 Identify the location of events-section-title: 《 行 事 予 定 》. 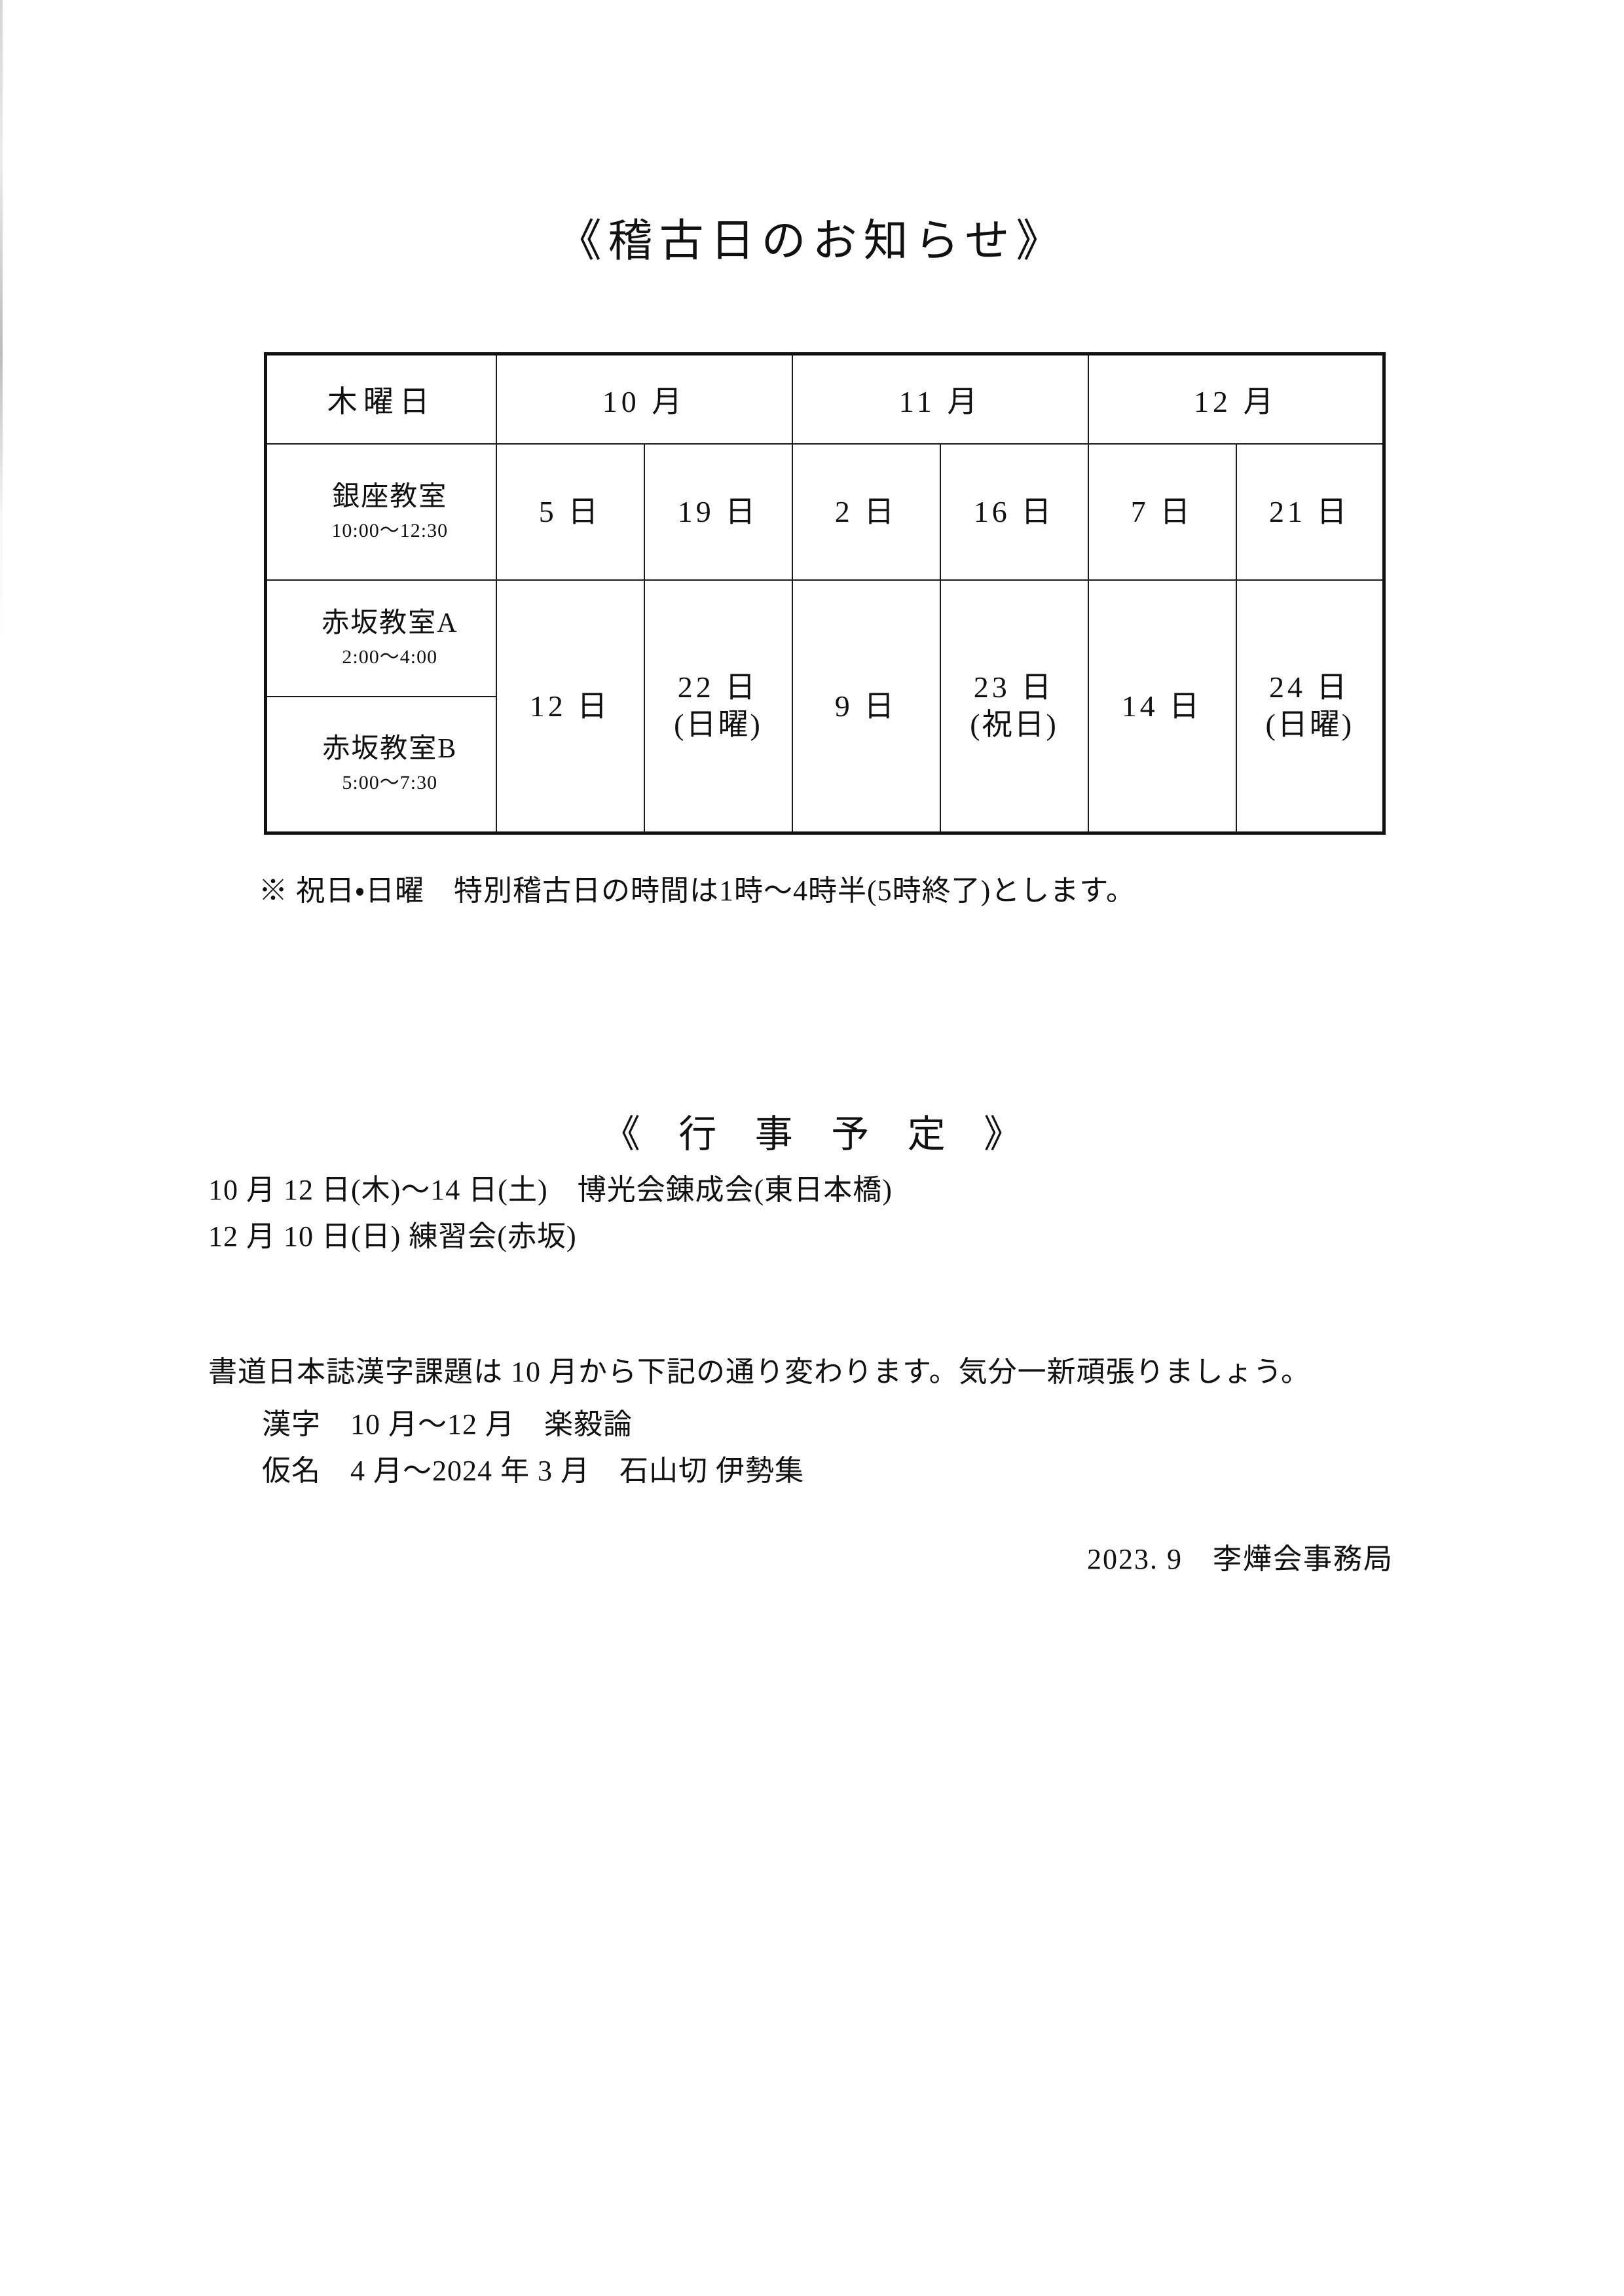
(819, 1134).